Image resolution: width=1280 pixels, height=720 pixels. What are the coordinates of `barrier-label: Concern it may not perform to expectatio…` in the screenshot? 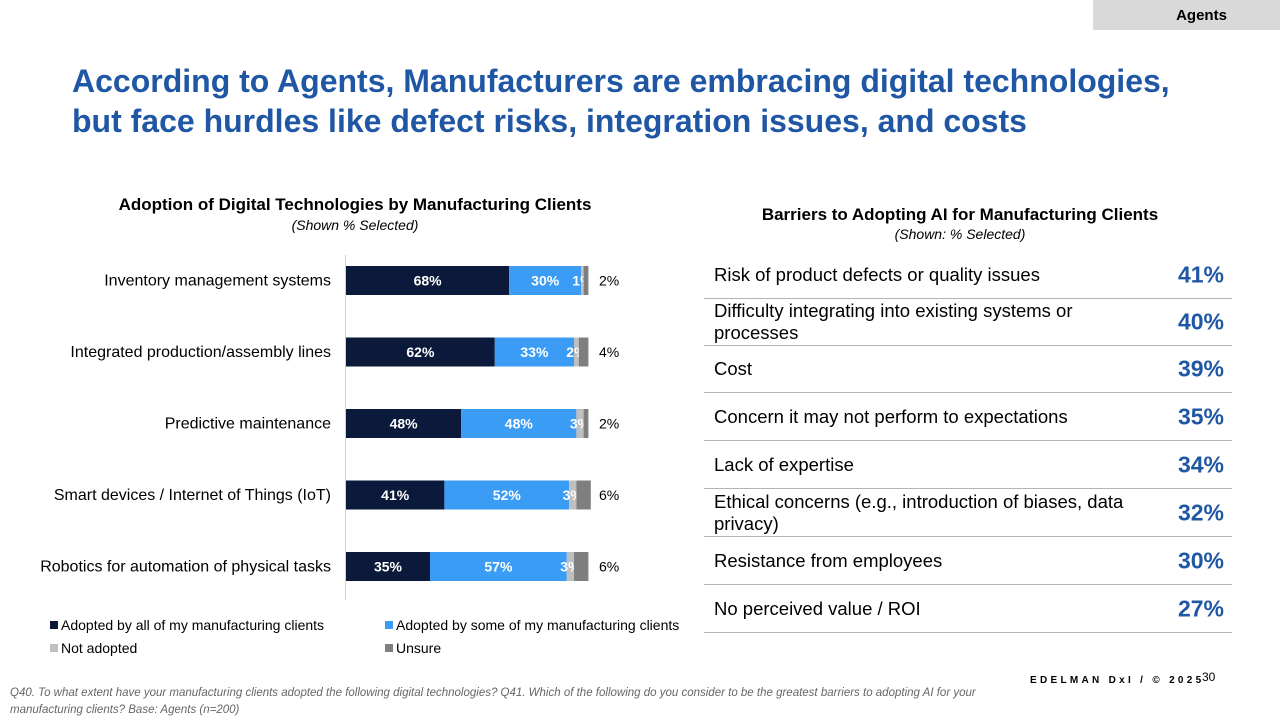 It's located at (891, 416).